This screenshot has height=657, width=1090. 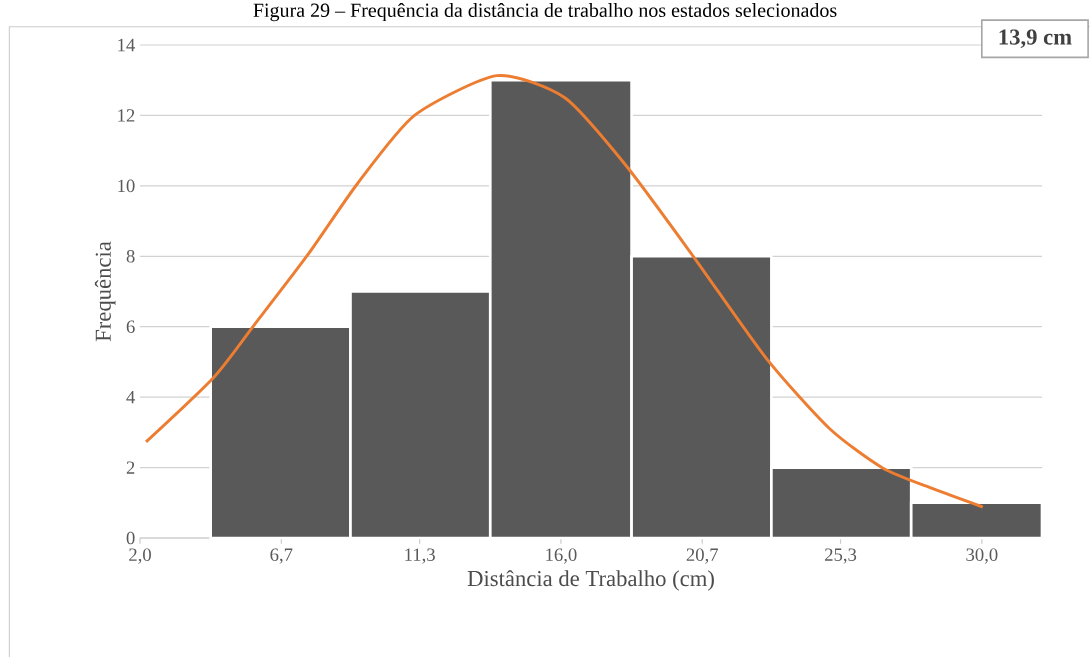 I want to click on x-tick-label: 30,0, so click(x=982, y=556).